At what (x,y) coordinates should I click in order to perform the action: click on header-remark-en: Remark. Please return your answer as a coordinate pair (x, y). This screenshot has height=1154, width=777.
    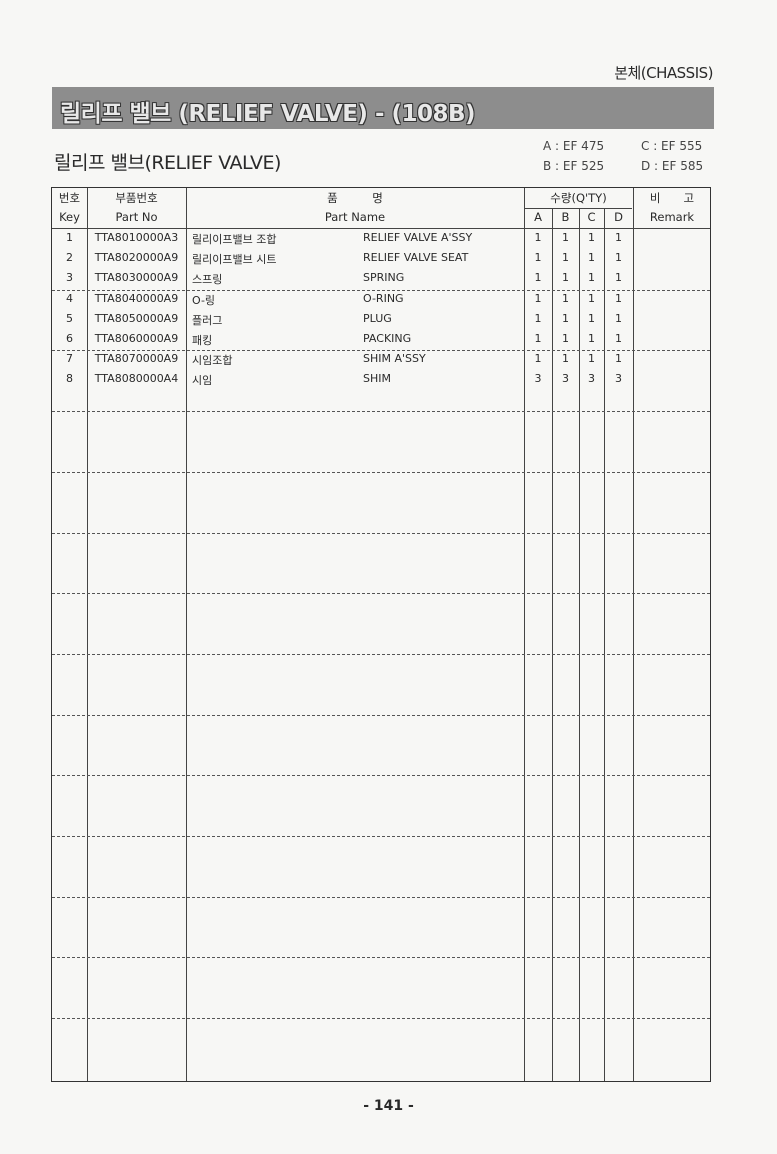
    Looking at the image, I should click on (672, 217).